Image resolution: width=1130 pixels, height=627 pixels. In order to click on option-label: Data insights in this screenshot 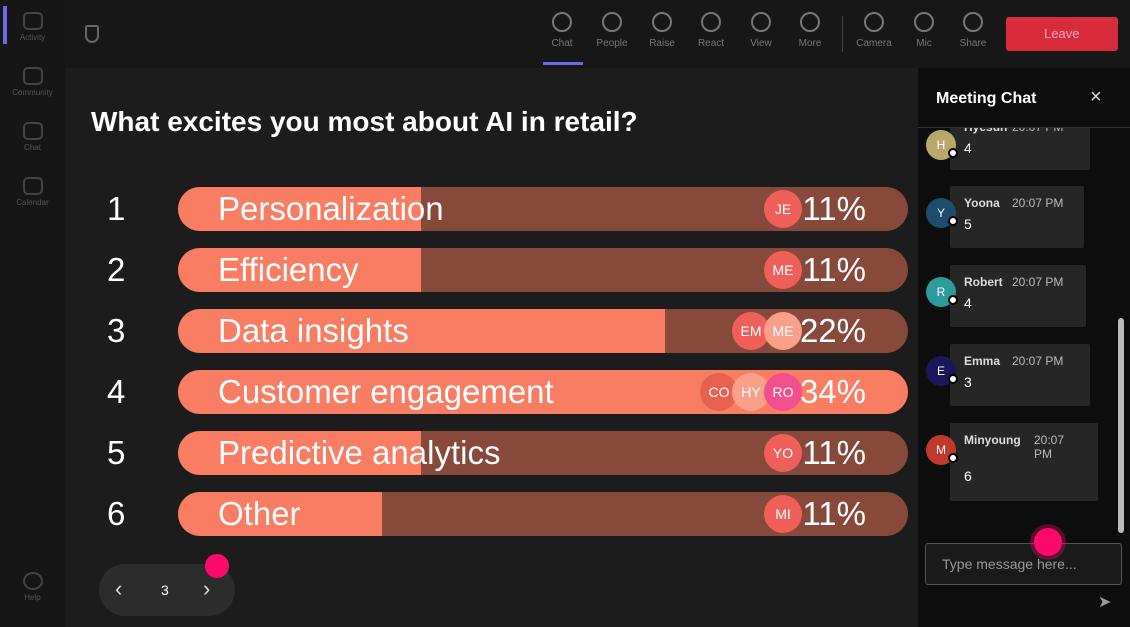, I will do `click(313, 330)`.